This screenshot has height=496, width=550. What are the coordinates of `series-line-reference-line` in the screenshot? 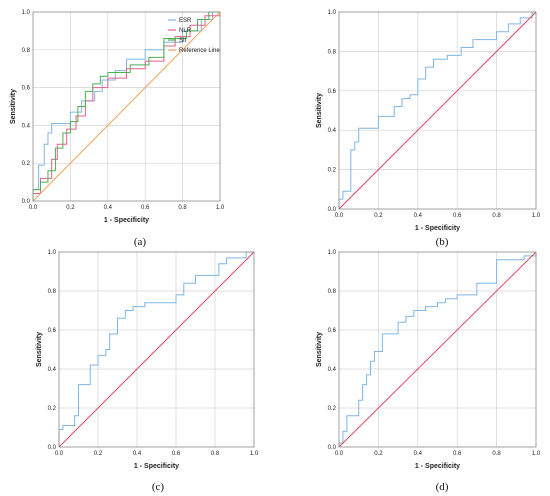 It's located at (126, 106).